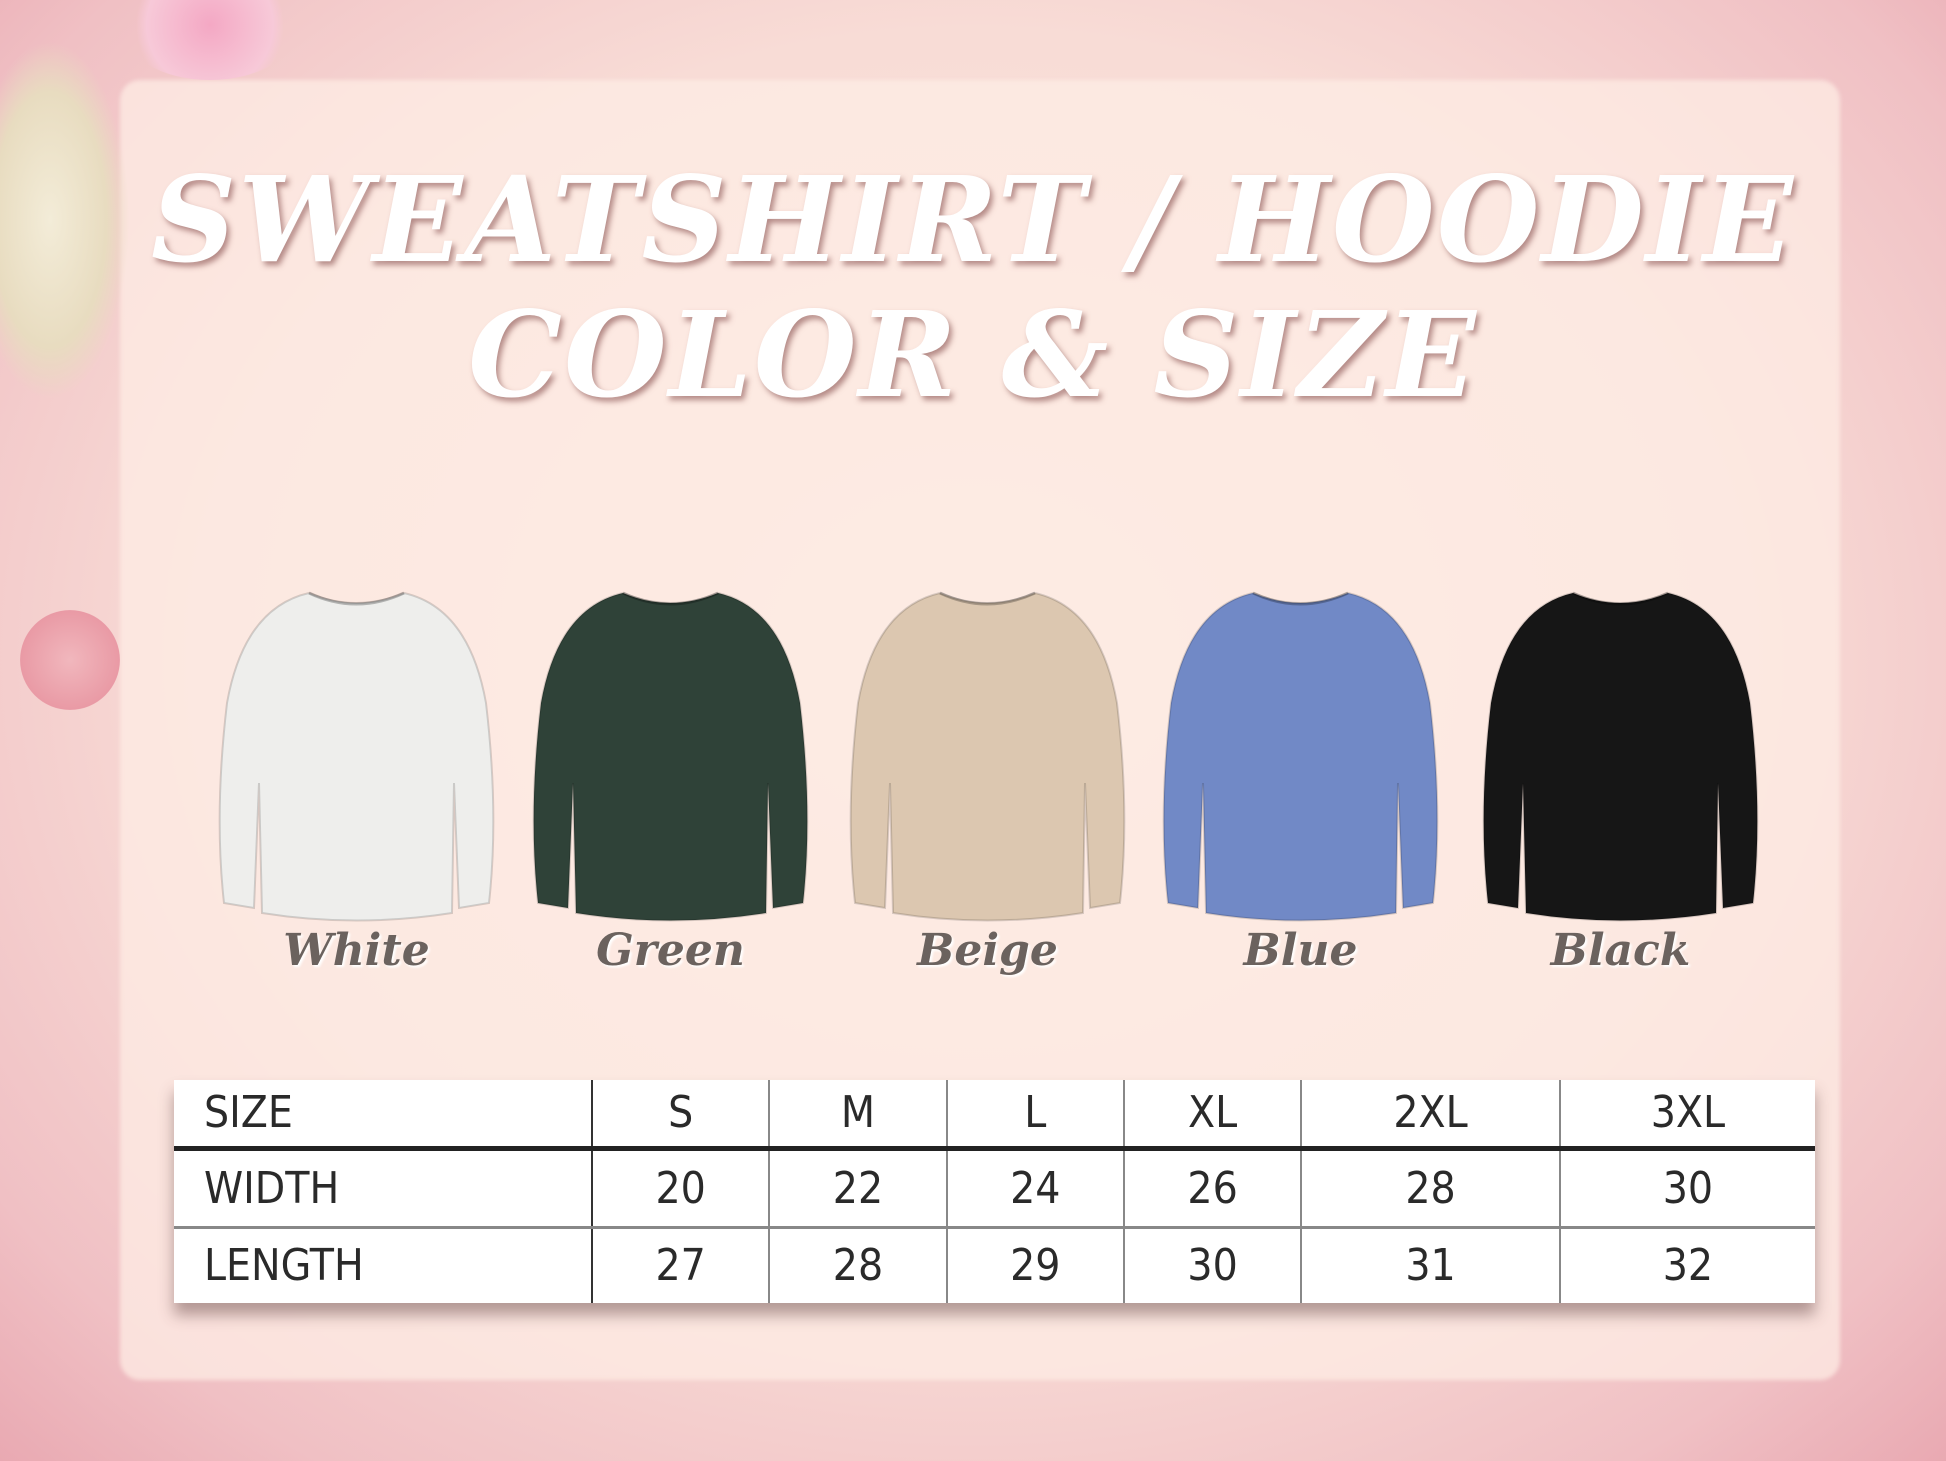 The image size is (1946, 1461). What do you see at coordinates (1430, 1115) in the screenshot?
I see `header-cell: 2XL` at bounding box center [1430, 1115].